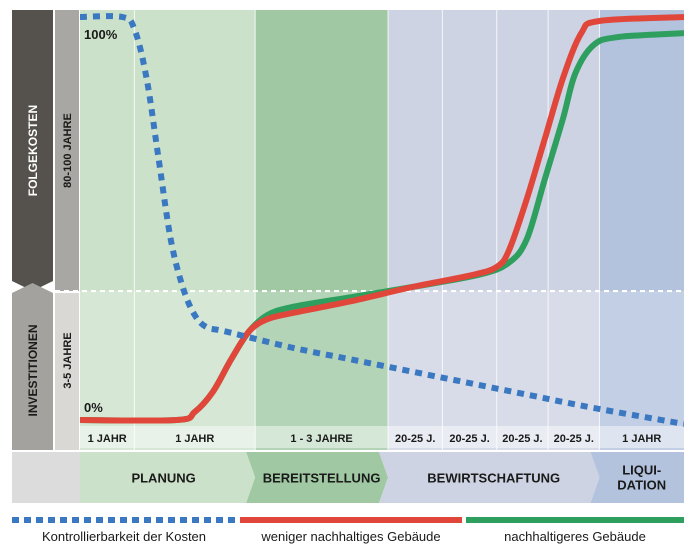  What do you see at coordinates (33, 371) in the screenshot?
I see `investitionen-label: INVESTITIONEN` at bounding box center [33, 371].